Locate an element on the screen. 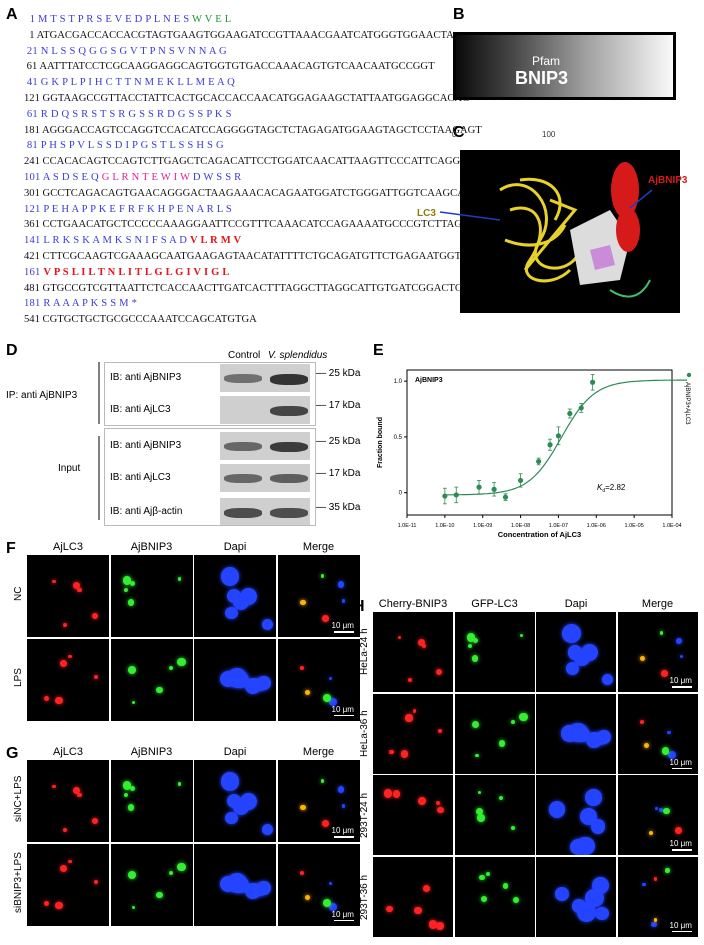 Image resolution: width=704 pixels, height=945 pixels. sequence-number: 121 is located at coordinates (34, 209).